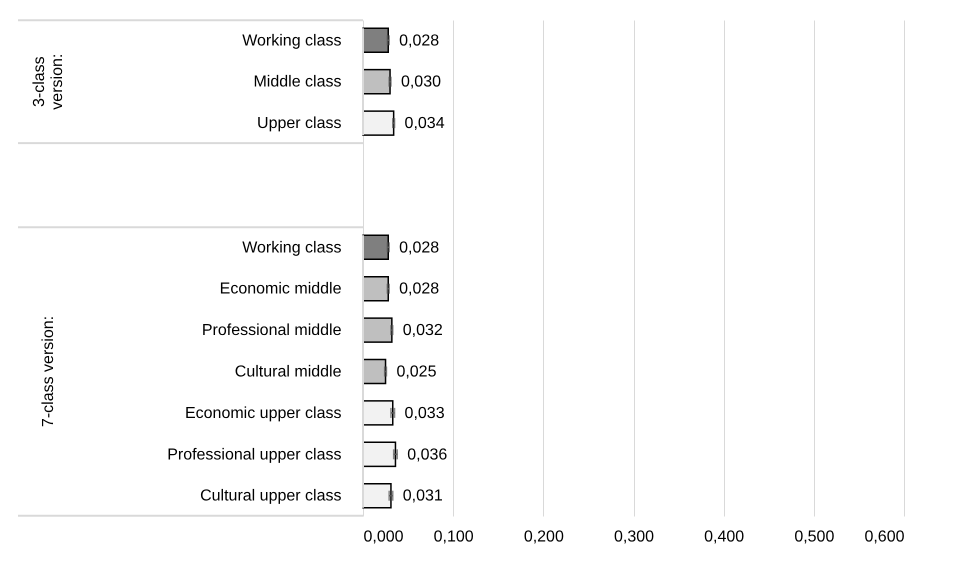  Describe the element at coordinates (544, 537) in the screenshot. I see `x-tick-label: 0,200` at that location.